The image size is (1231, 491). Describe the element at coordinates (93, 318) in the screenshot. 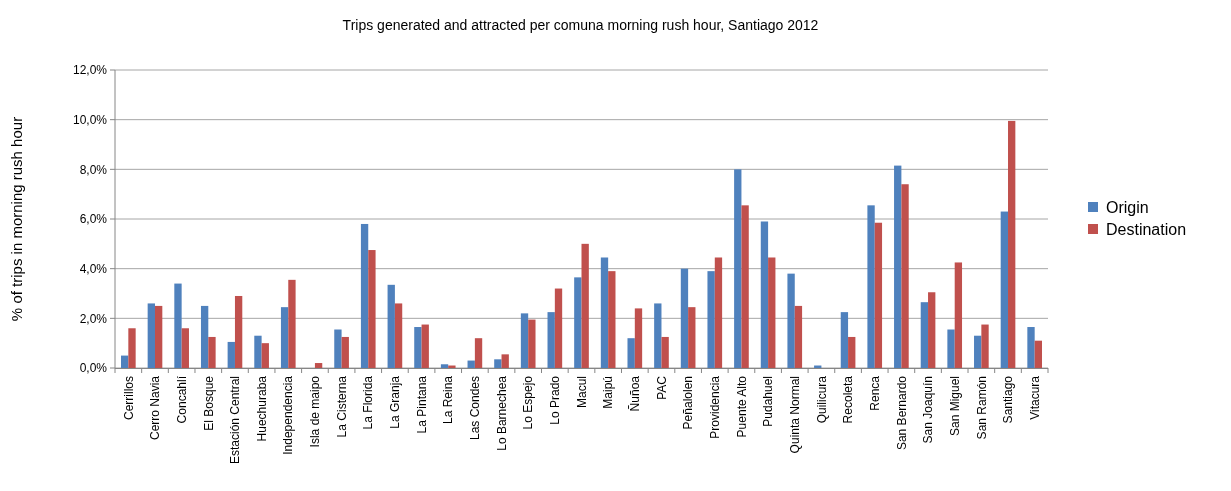

I see `y-tick-label: 2,0%` at that location.